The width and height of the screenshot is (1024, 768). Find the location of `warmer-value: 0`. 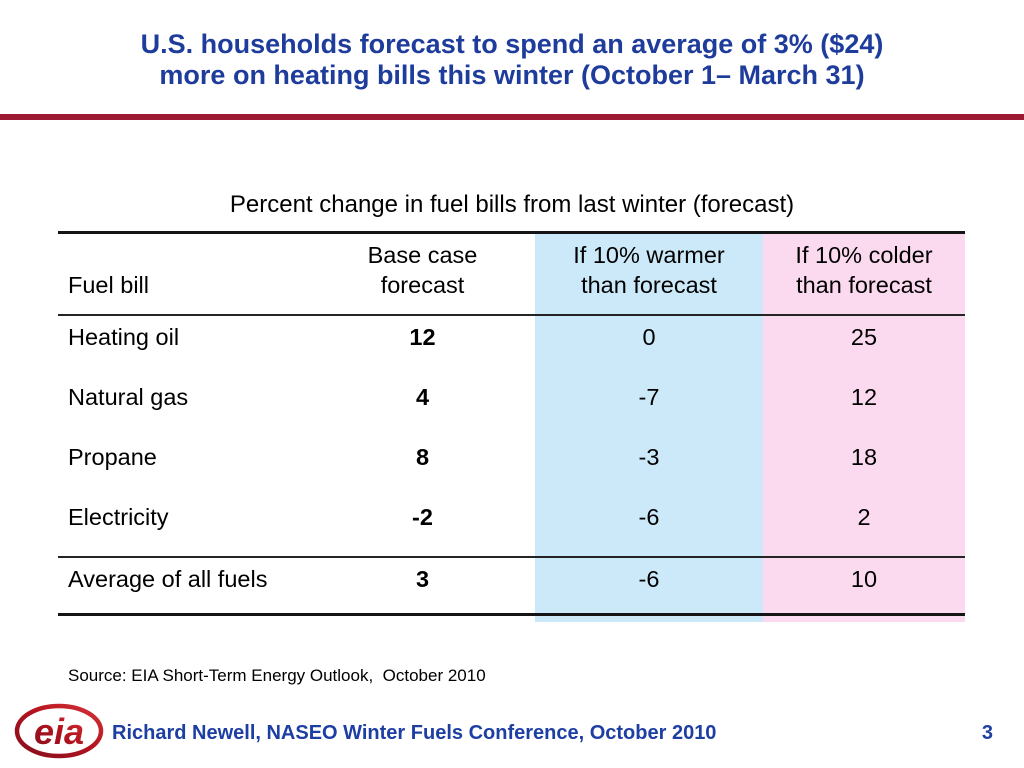

warmer-value: 0 is located at coordinates (649, 345).